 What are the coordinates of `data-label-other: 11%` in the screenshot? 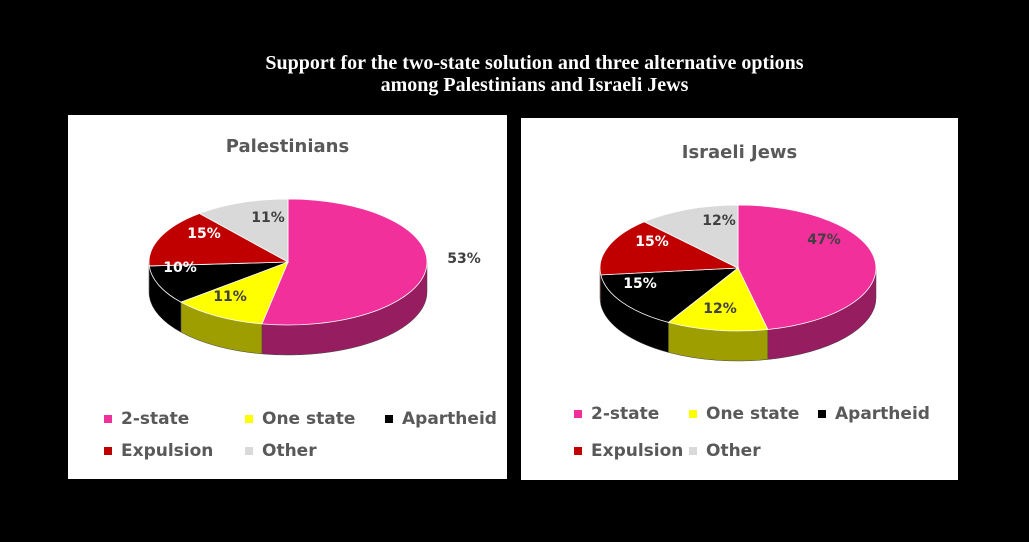 It's located at (268, 218).